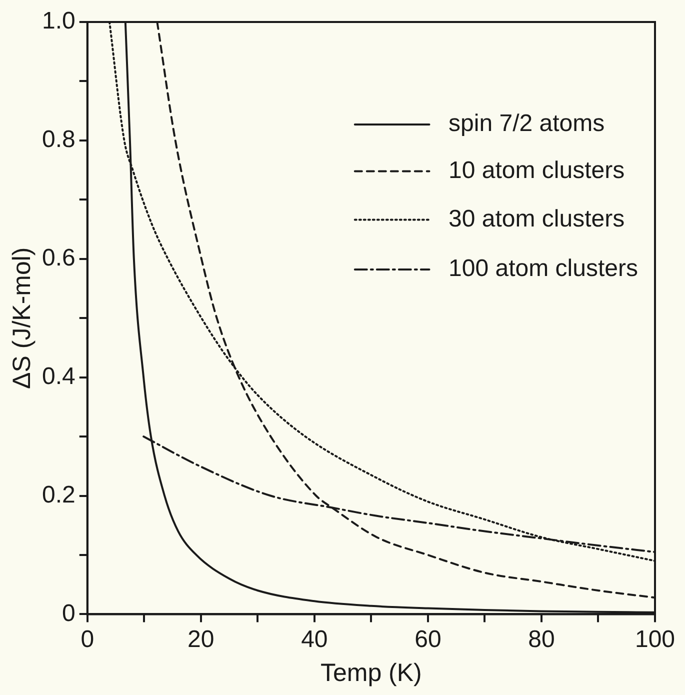 Image resolution: width=685 pixels, height=695 pixels. Describe the element at coordinates (22, 318) in the screenshot. I see `y-axis-title: ΔS (J/K-mol)` at that location.